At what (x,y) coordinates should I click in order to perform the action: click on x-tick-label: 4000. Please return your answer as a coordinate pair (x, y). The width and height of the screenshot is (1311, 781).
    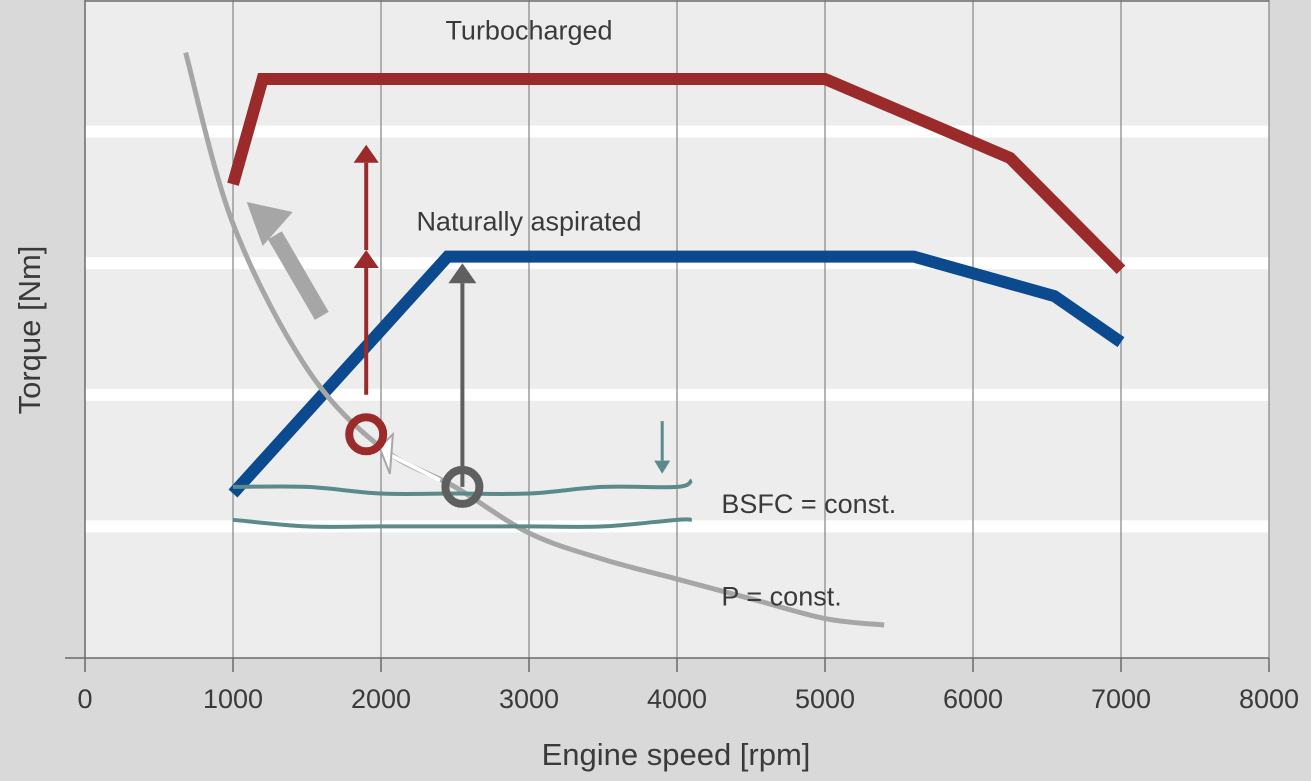
    Looking at the image, I should click on (677, 699).